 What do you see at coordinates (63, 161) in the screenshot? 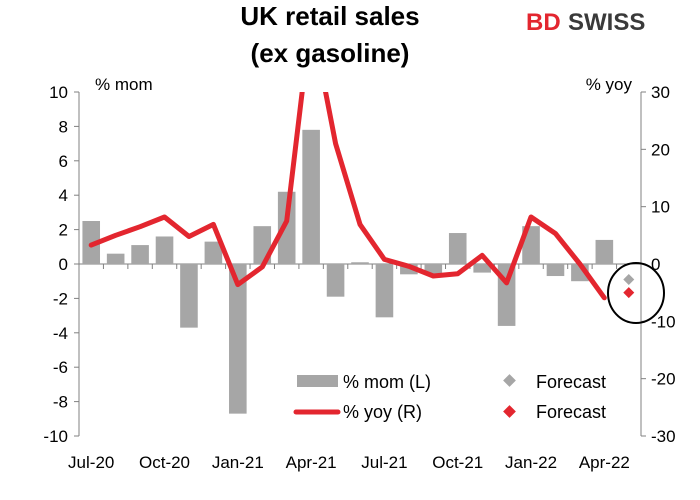
I see `left-tick-label: 6` at bounding box center [63, 161].